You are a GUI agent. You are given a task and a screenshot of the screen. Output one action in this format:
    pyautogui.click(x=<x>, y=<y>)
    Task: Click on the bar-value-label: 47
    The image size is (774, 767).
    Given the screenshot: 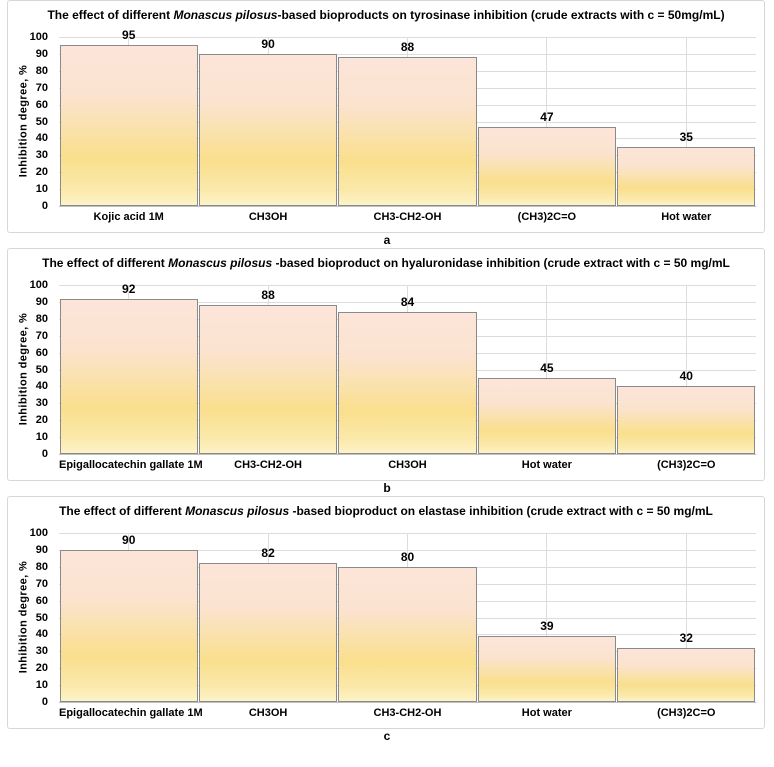 What is the action you would take?
    pyautogui.click(x=547, y=116)
    